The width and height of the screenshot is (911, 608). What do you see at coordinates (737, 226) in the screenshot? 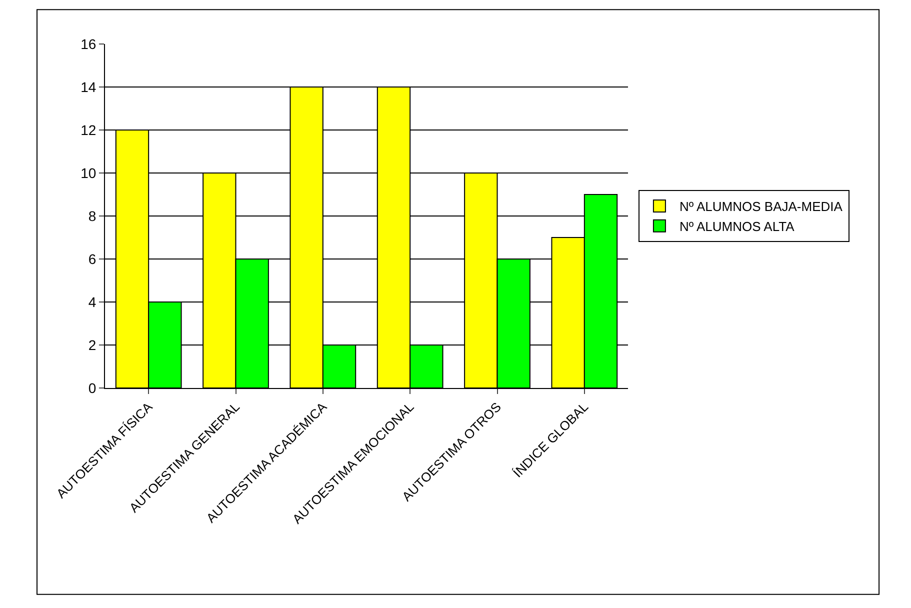
I see `legend-label: Nº ALUMNOS ALTA` at bounding box center [737, 226].